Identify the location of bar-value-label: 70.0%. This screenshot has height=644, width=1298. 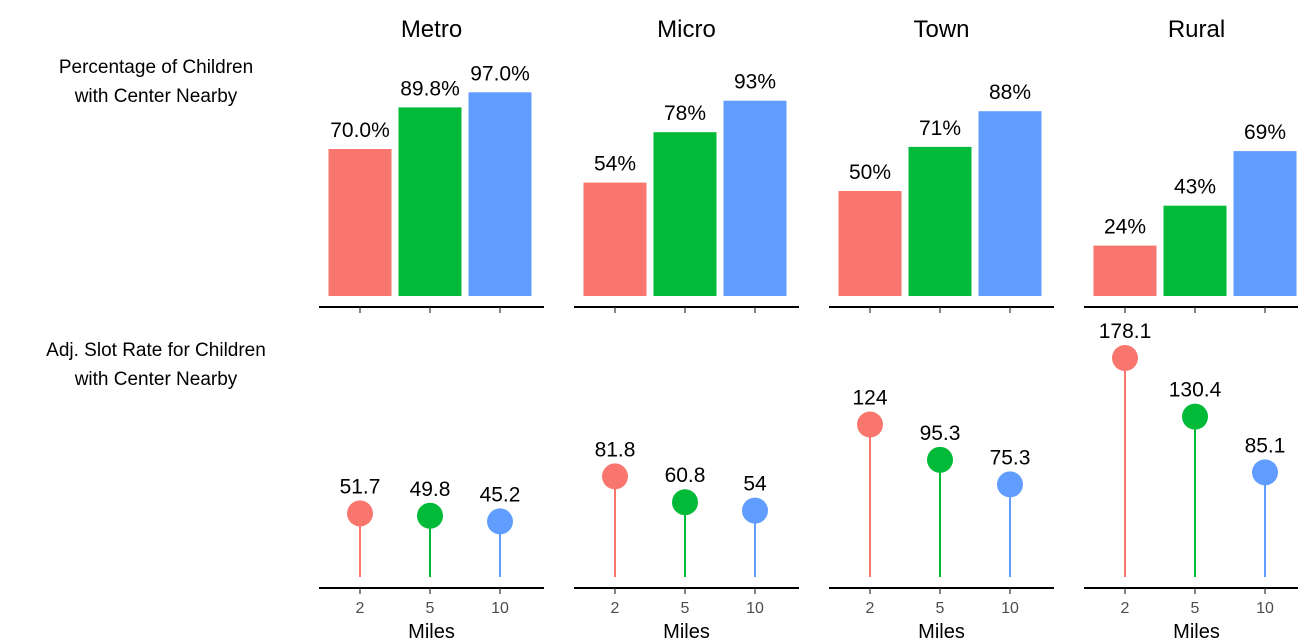
(360, 130).